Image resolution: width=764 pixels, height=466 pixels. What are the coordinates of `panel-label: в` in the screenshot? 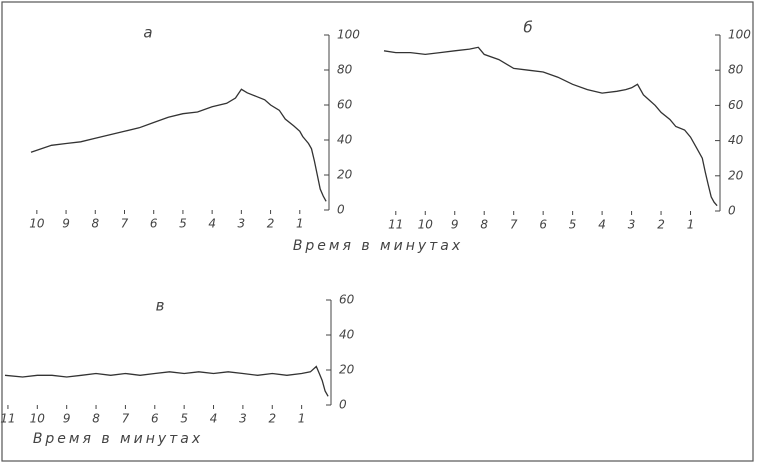 It's located at (160, 306).